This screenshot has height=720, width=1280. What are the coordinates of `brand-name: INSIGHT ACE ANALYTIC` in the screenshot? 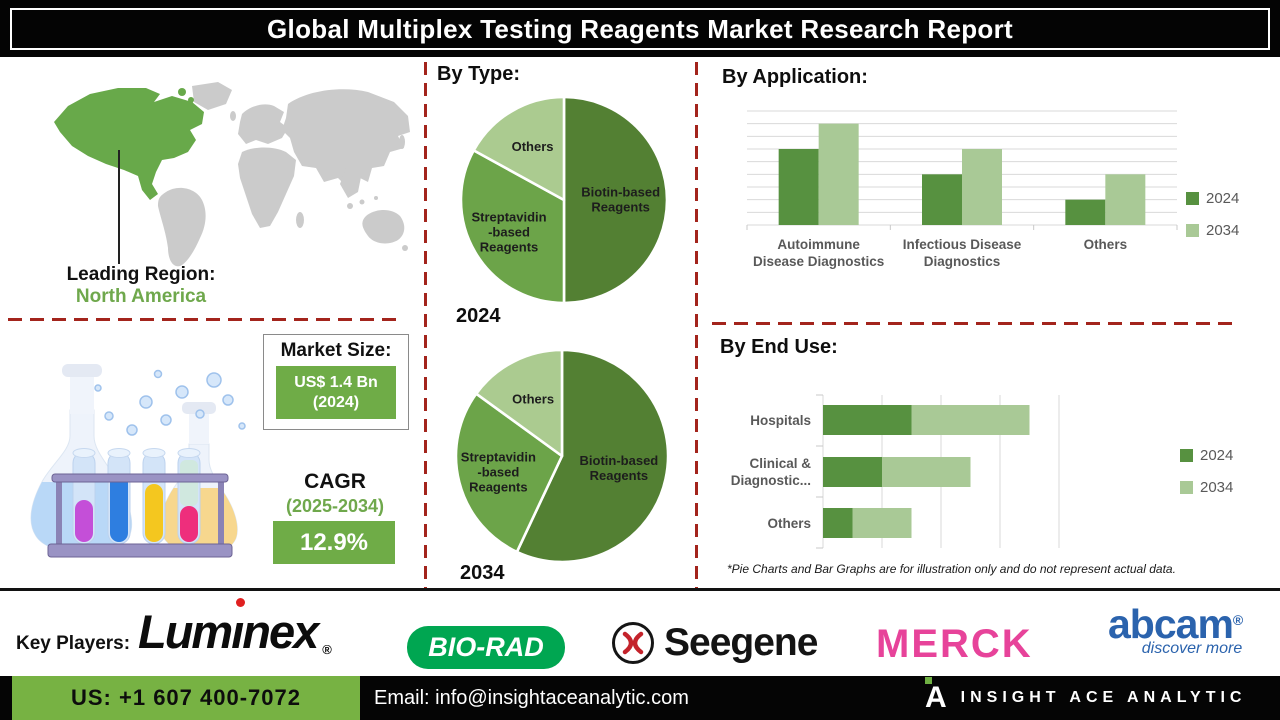 It's located at (1103, 697).